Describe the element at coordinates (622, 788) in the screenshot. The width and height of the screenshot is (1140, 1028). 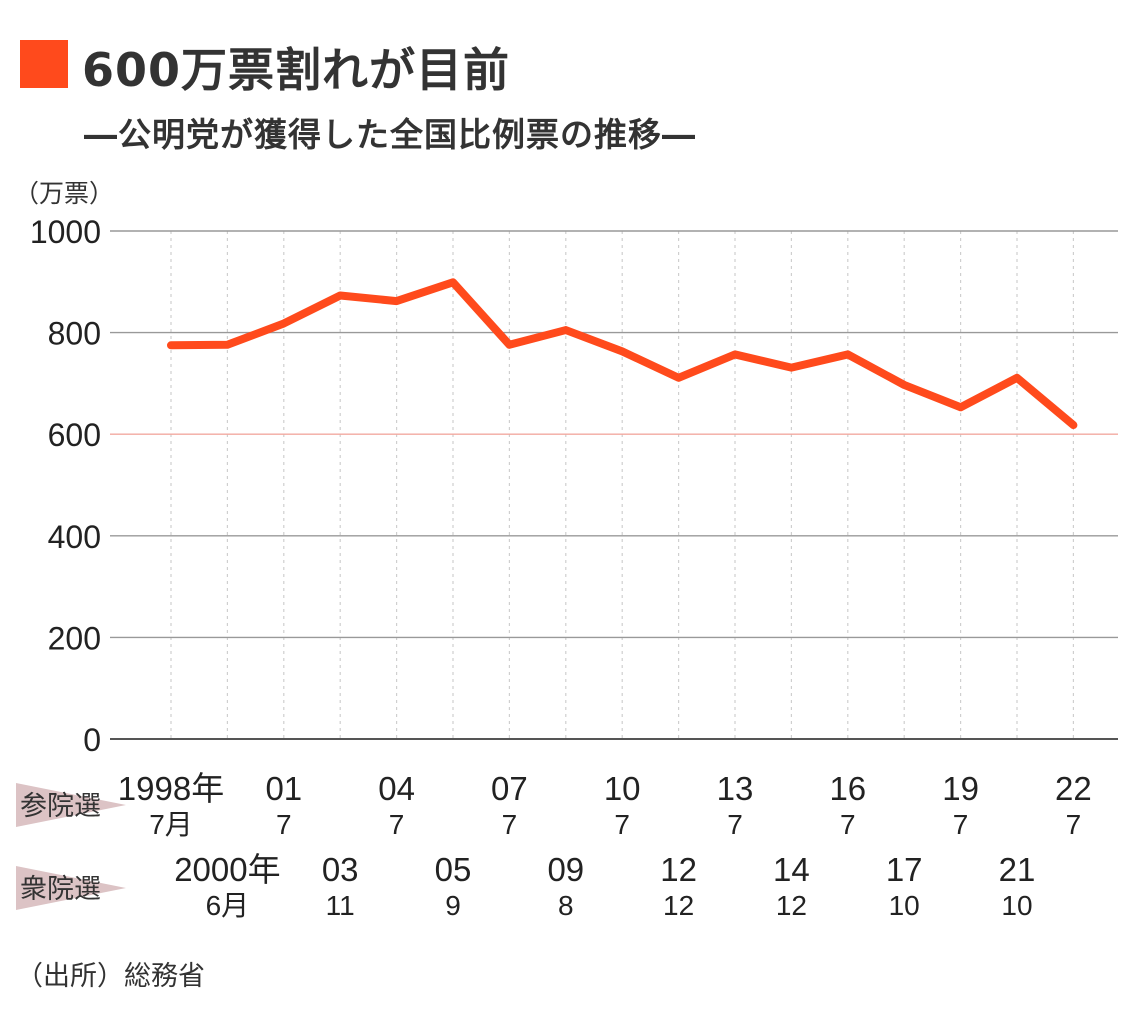
I see `upper-house-year-label: 10` at that location.